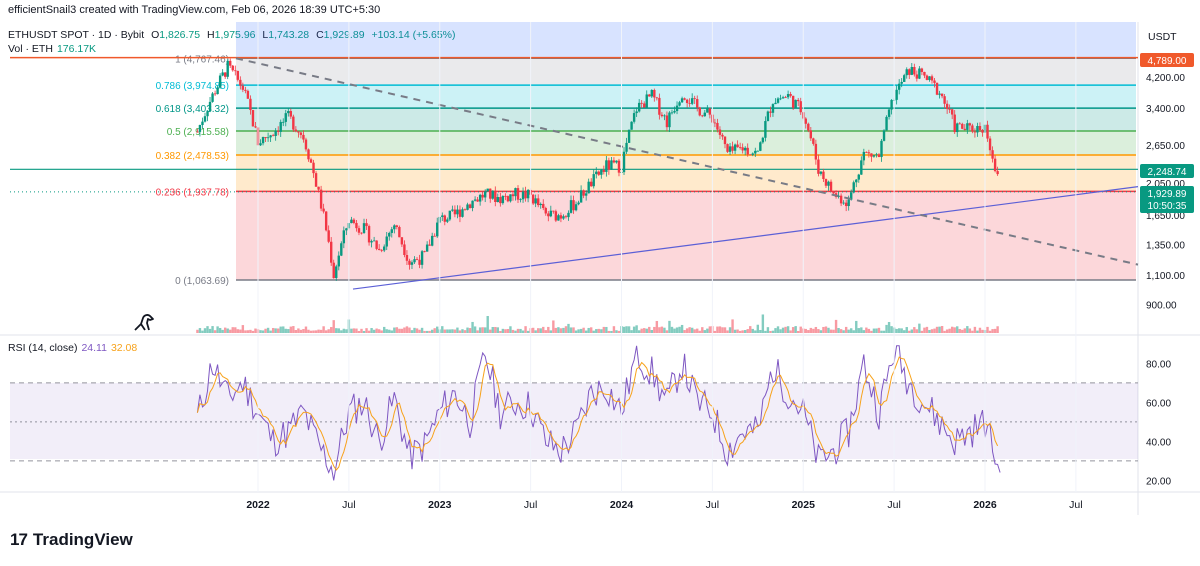 The height and width of the screenshot is (566, 1200). What do you see at coordinates (1158, 442) in the screenshot?
I see `rsi-tick-label: 40.00` at bounding box center [1158, 442].